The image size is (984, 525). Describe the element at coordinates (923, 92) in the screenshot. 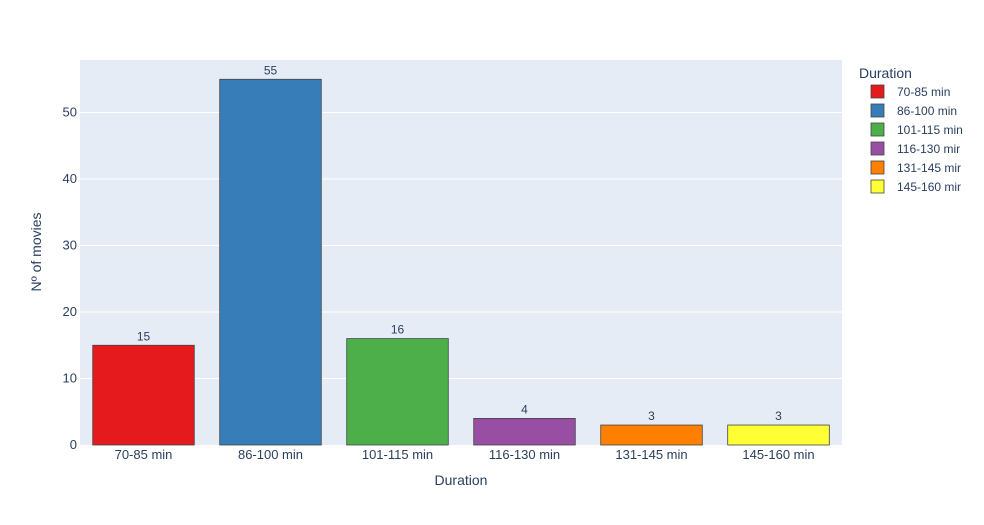

I see `legend-label: 70-85 min` at that location.